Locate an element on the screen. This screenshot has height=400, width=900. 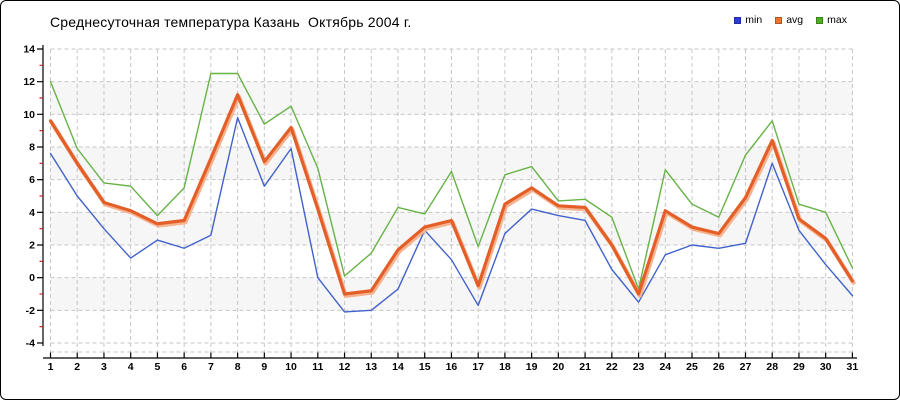
legend-swatch-min-icon is located at coordinates (738, 20).